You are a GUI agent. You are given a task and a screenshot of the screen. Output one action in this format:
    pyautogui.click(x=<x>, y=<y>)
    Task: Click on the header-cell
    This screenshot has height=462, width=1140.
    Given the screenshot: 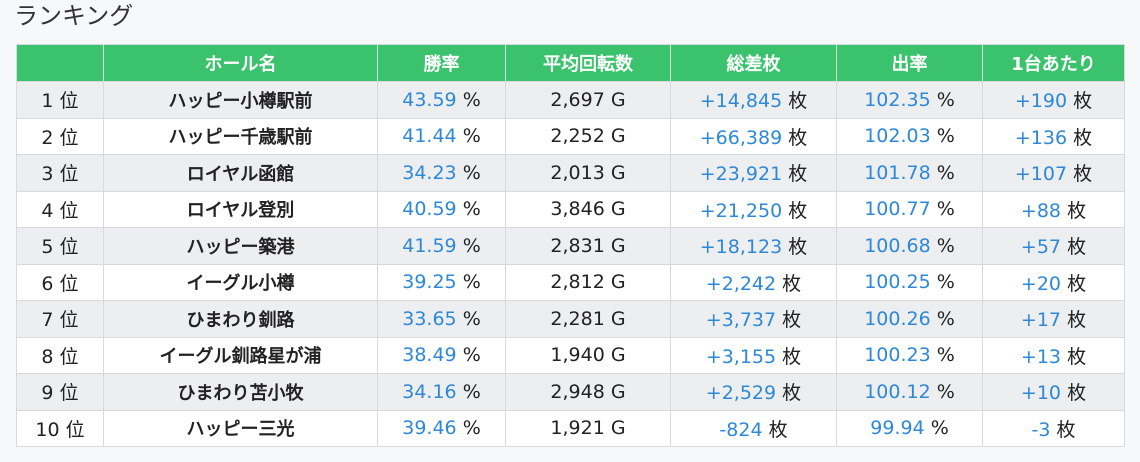 What is the action you would take?
    pyautogui.click(x=60, y=63)
    